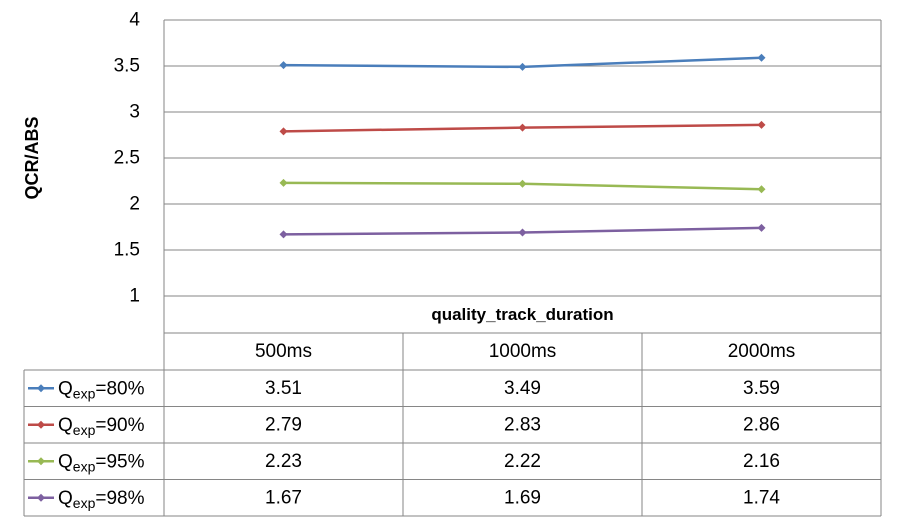 Image resolution: width=900 pixels, height=522 pixels. What do you see at coordinates (134, 296) in the screenshot?
I see `y-tick-label: 1` at bounding box center [134, 296].